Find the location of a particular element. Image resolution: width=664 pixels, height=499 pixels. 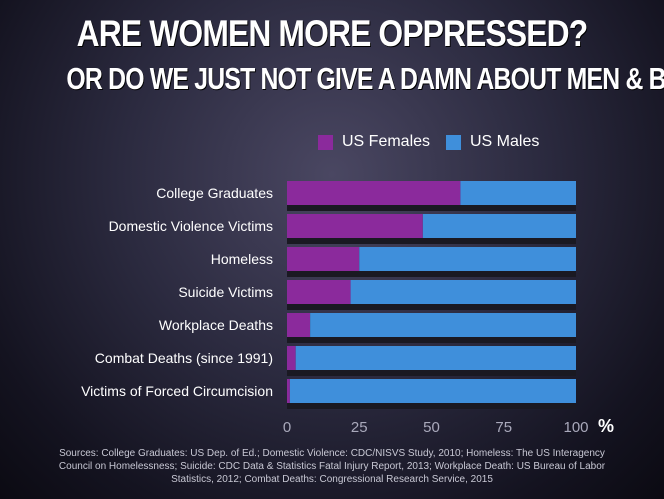

legend-label-females: US Females is located at coordinates (386, 141).